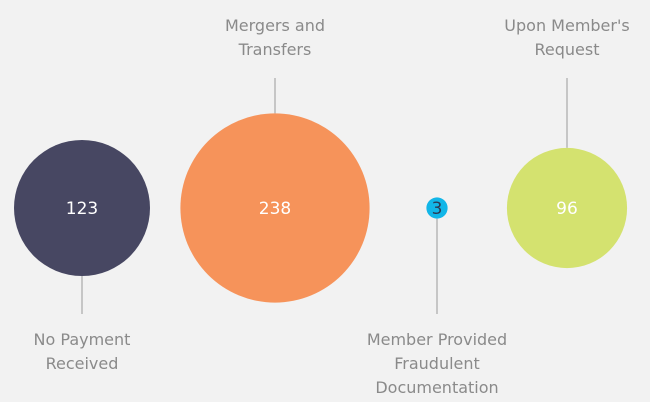 Image resolution: width=650 pixels, height=402 pixels. I want to click on category-label: Upon Member's Request, so click(567, 37).